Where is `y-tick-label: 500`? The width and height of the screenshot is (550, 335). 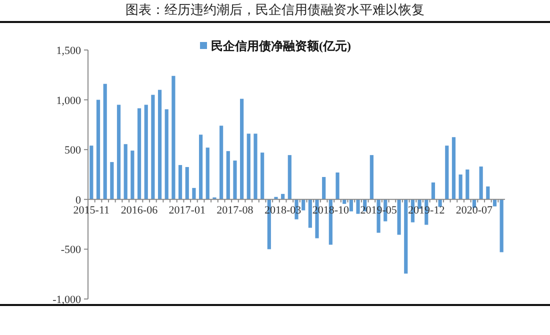 y-tick-label: 500 is located at coordinates (73, 150).